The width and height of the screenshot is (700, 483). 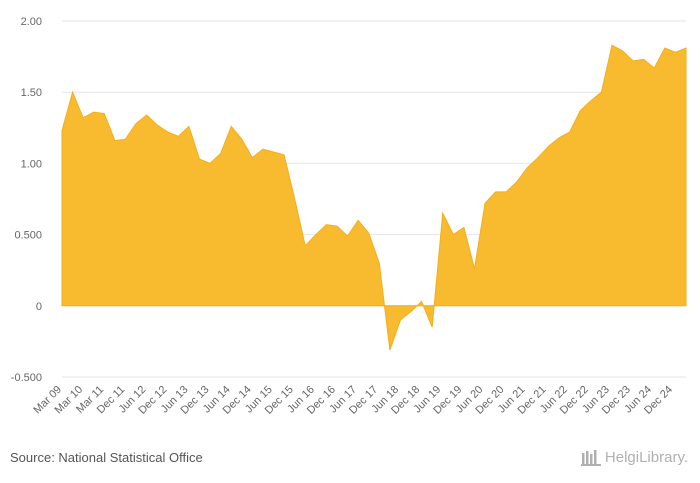 I want to click on helgi-library-logo: HelgiLibrary., so click(x=634, y=457).